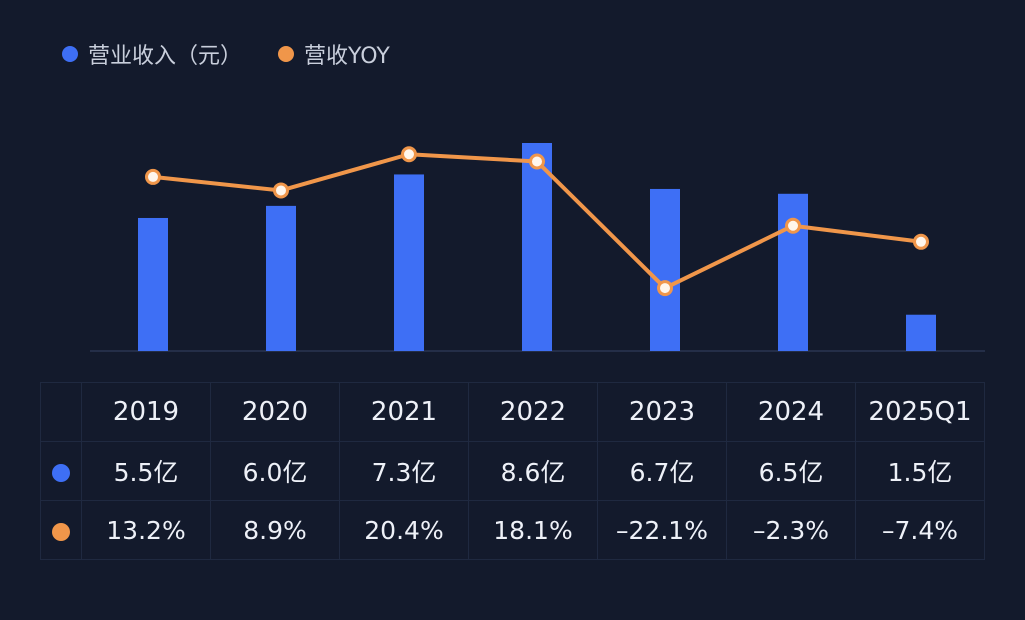 The height and width of the screenshot is (620, 1025). What do you see at coordinates (662, 530) in the screenshot?
I see `table-yoy-cell: –22.1%` at bounding box center [662, 530].